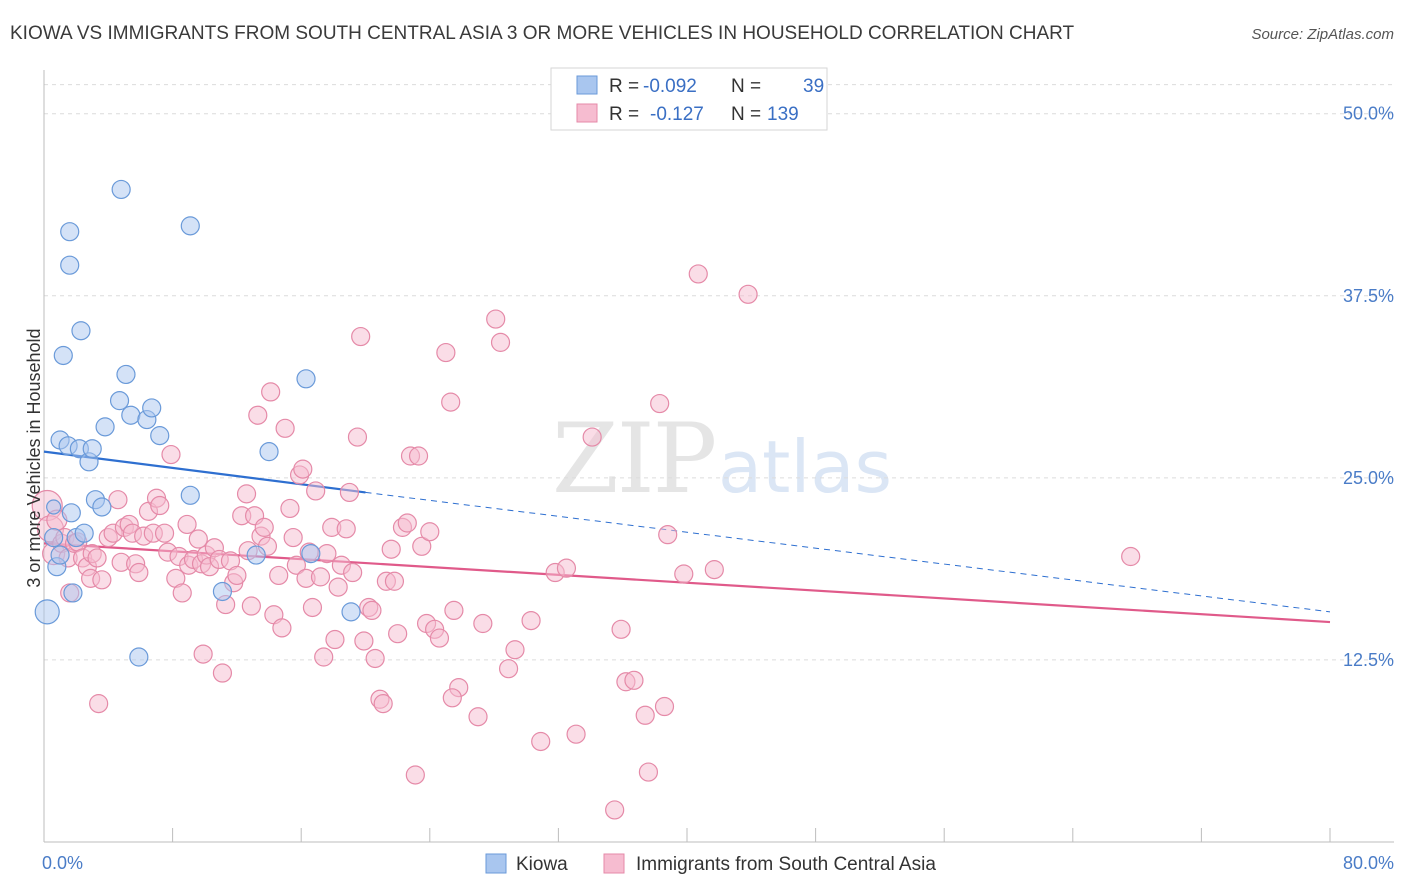 The height and width of the screenshot is (892, 1406). Describe the element at coordinates (783, 114) in the screenshot. I see `stats-n-value-immigrants: 139` at that location.